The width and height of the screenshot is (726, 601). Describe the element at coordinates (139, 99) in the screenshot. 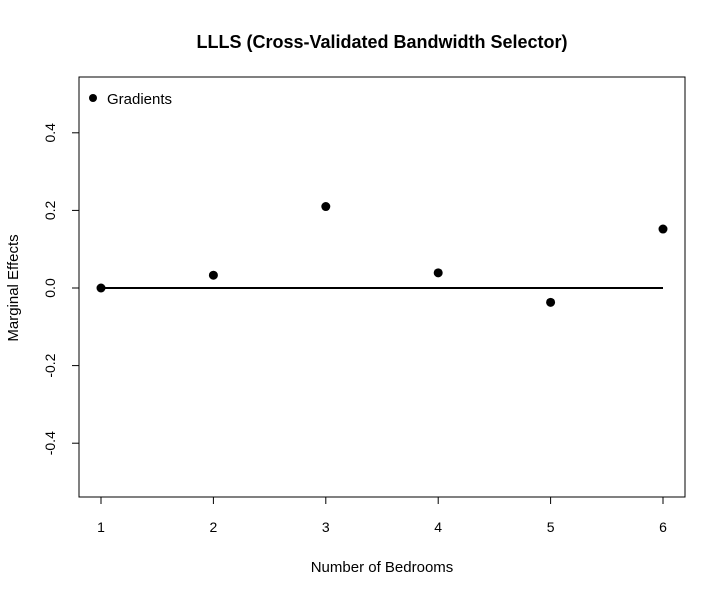

I see `legend-label-gradients: Gradients` at that location.